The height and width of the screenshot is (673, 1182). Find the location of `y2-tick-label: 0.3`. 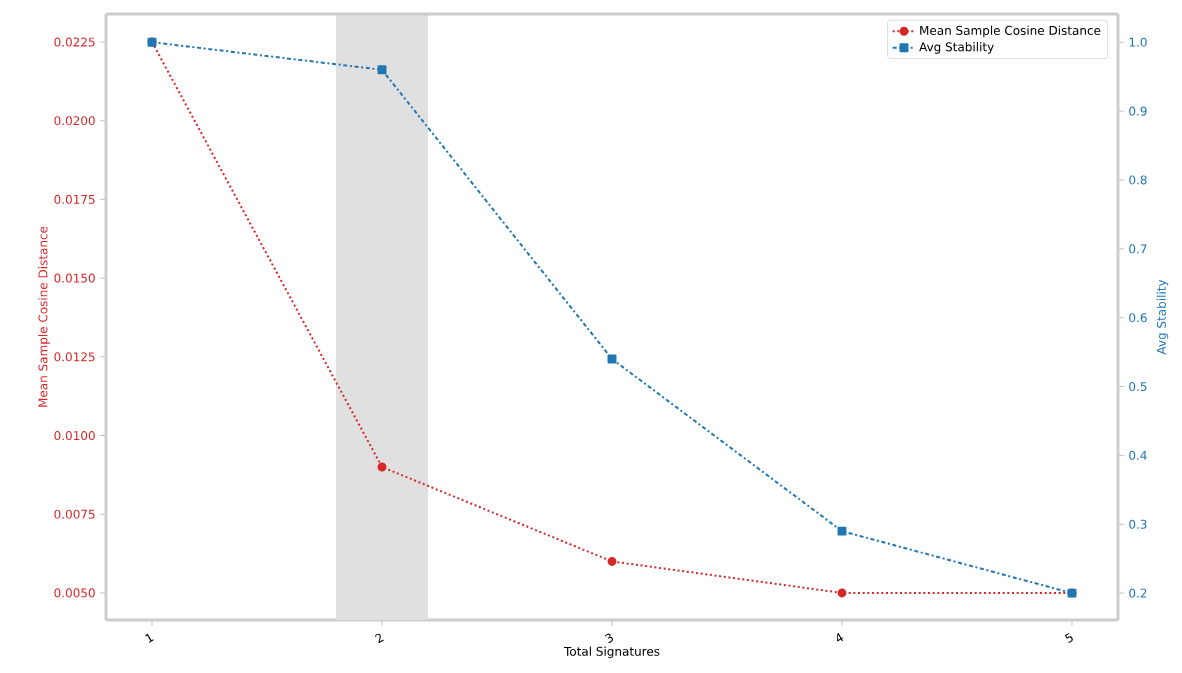

y2-tick-label: 0.3 is located at coordinates (1138, 524).